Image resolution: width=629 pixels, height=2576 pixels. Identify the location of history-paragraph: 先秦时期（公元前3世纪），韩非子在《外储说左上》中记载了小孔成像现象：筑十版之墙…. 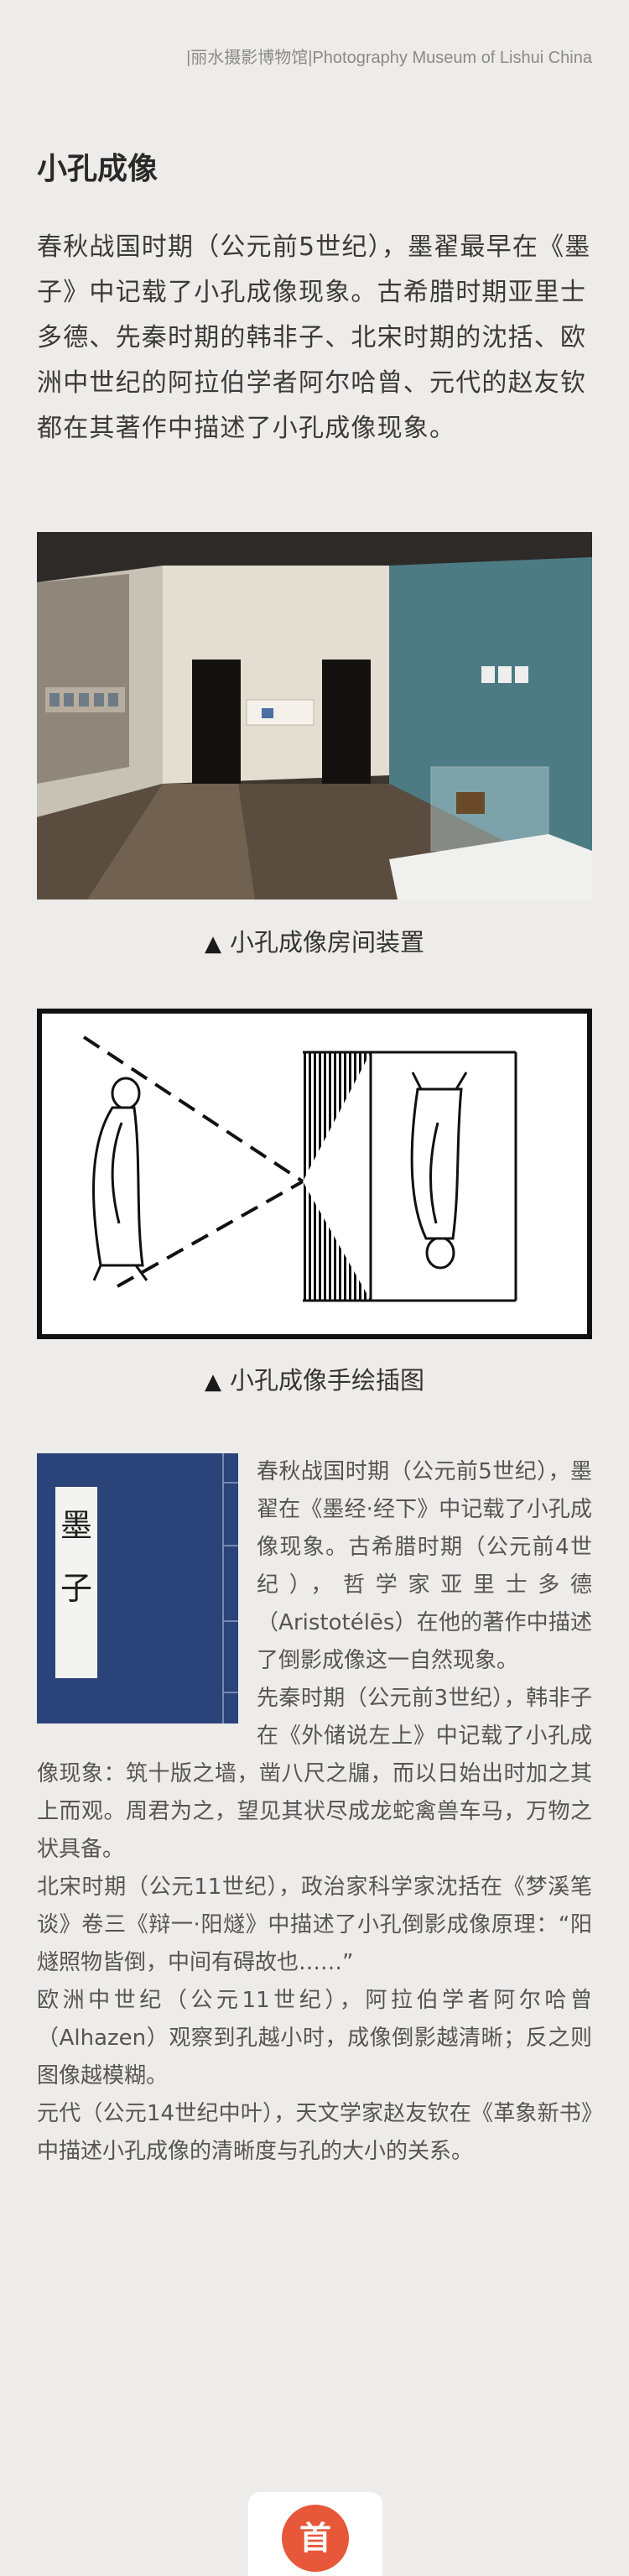
(314, 1774).